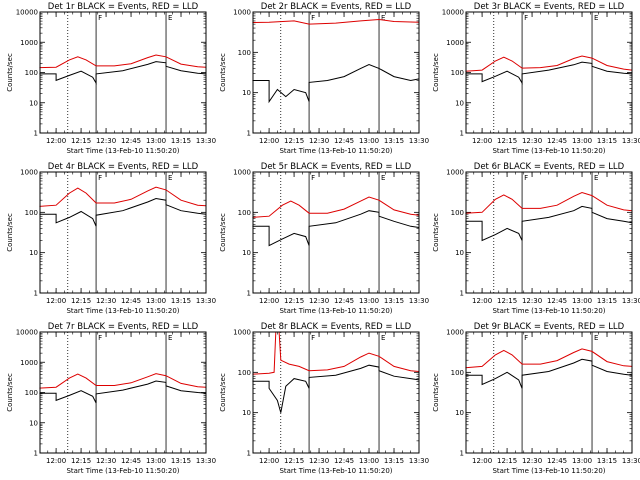 The height and width of the screenshot is (480, 640). Describe the element at coordinates (123, 7) in the screenshot. I see `panel-title: Det 1r BLACK = Events, RED = LLD` at that location.